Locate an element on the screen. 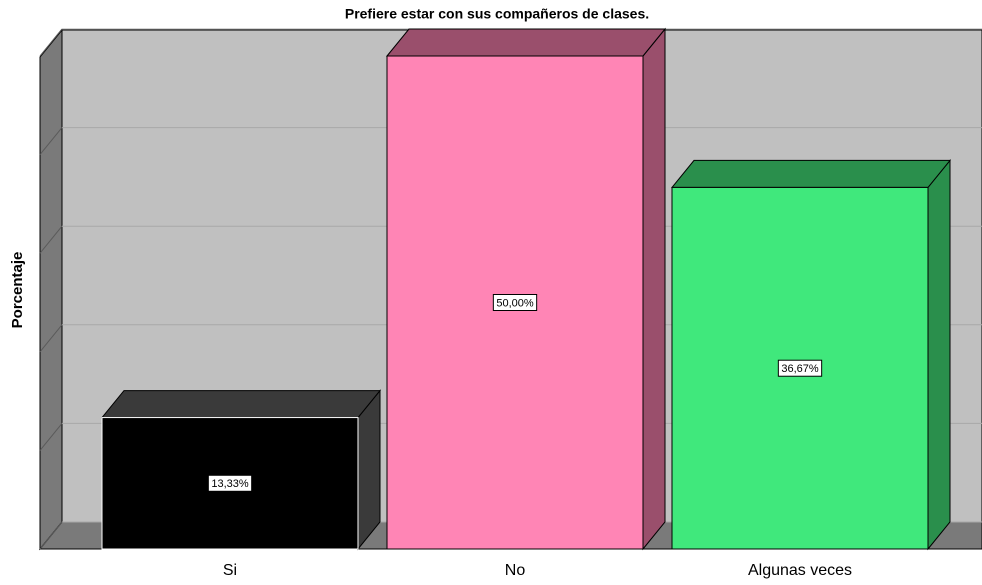 This screenshot has width=982, height=585. x-tick-label: No is located at coordinates (515, 570).